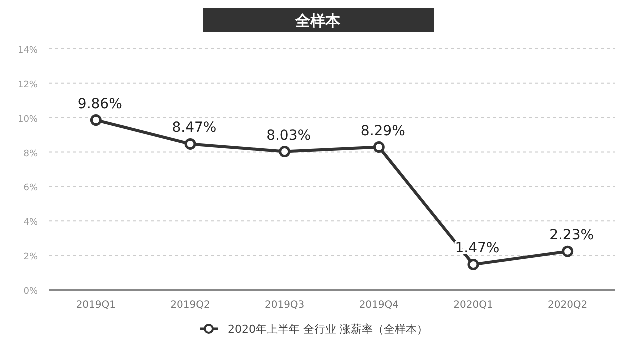  I want to click on data-label: 8.47%, so click(194, 128).